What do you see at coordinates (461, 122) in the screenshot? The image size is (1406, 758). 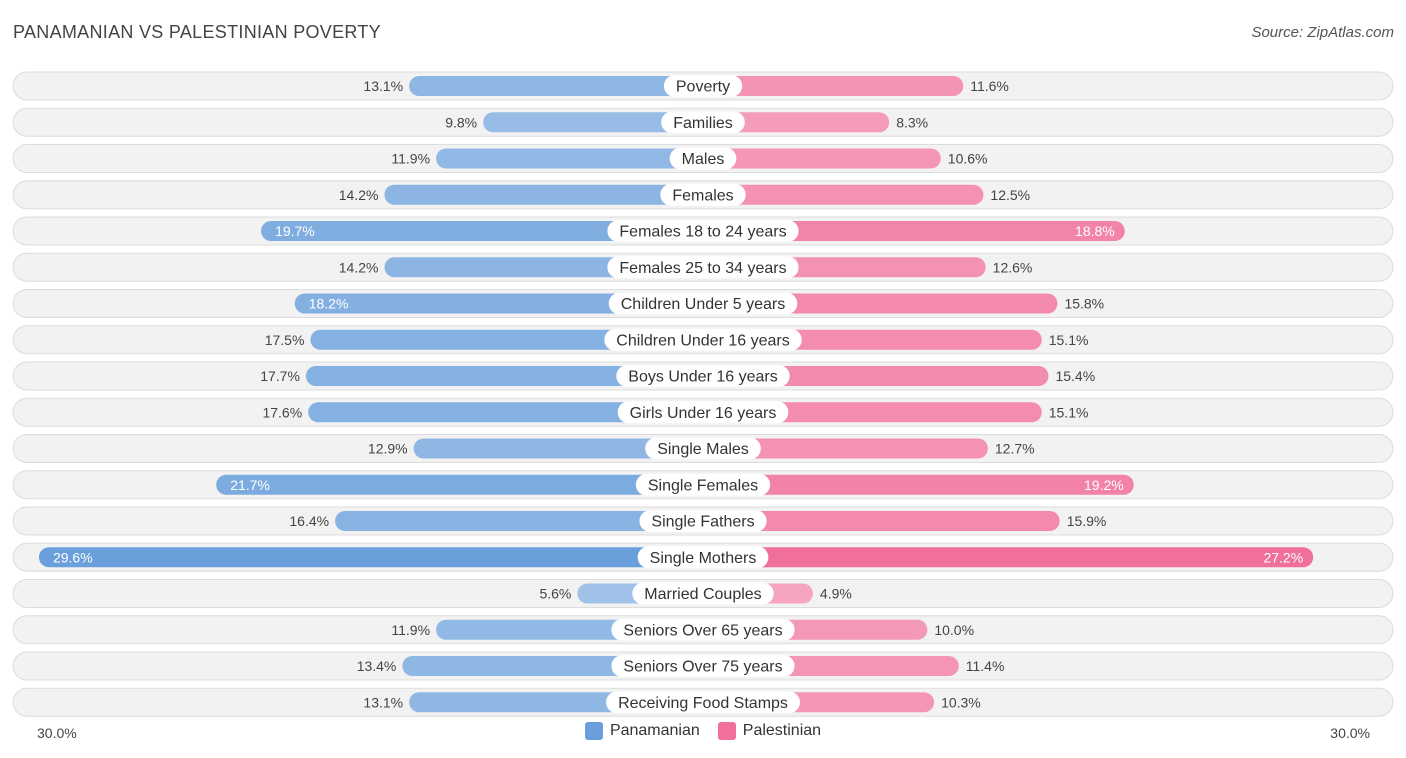 I see `value-label-panamanian: 9.8%` at bounding box center [461, 122].